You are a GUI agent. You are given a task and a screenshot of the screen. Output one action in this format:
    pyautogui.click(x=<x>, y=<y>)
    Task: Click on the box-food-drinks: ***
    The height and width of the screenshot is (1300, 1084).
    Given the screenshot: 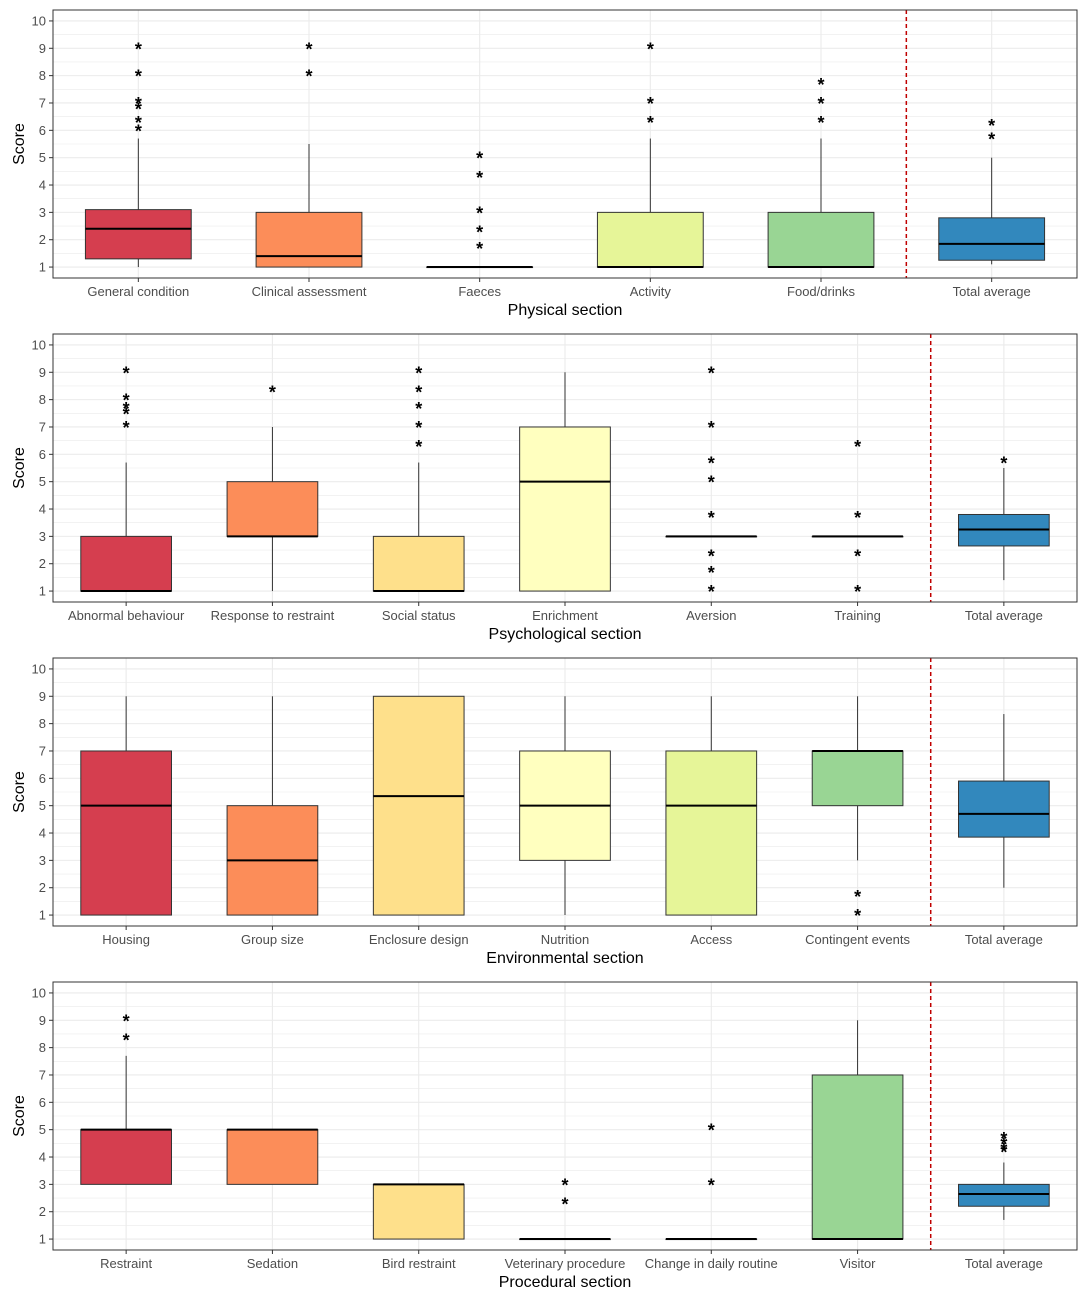 What is the action you would take?
    pyautogui.click(x=821, y=172)
    